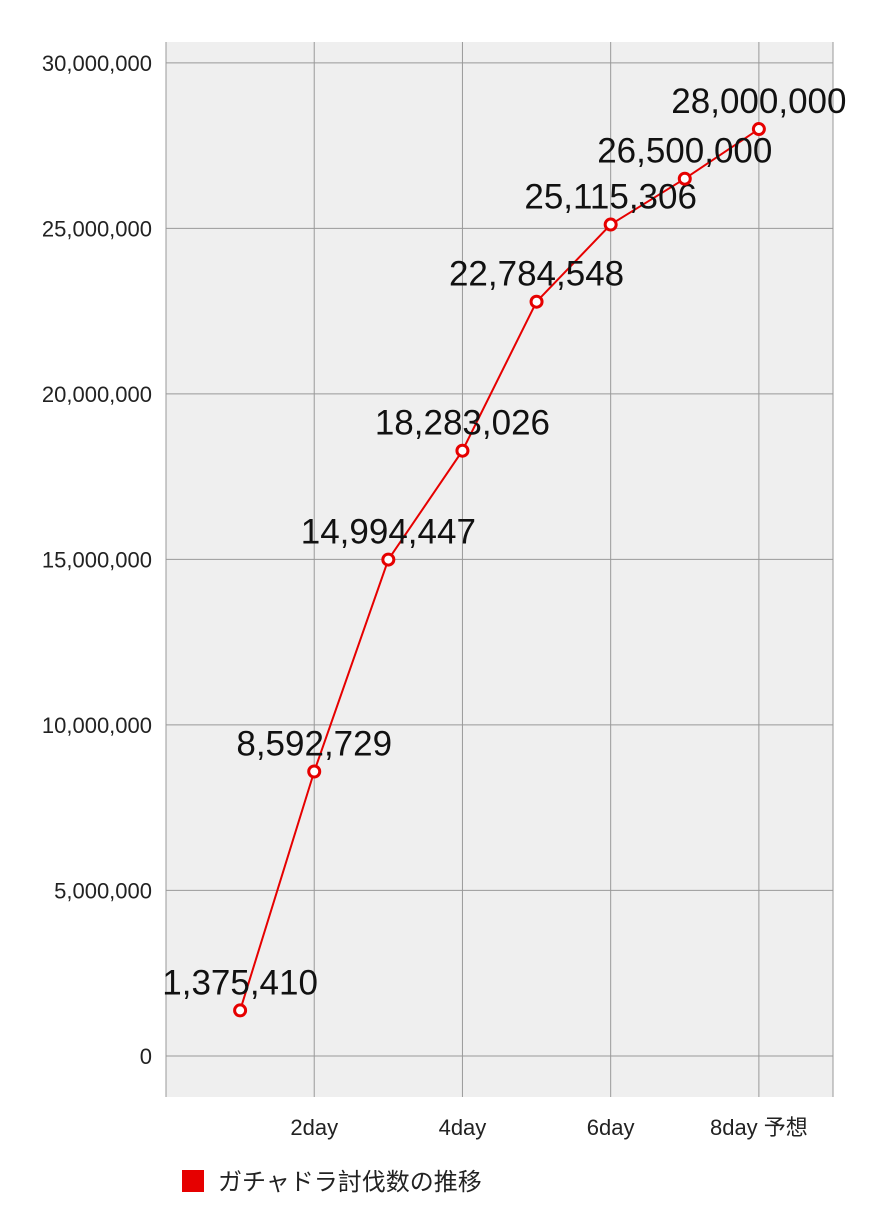 This screenshot has height=1205, width=875. What do you see at coordinates (240, 982) in the screenshot?
I see `value-label: 1,375,410` at bounding box center [240, 982].